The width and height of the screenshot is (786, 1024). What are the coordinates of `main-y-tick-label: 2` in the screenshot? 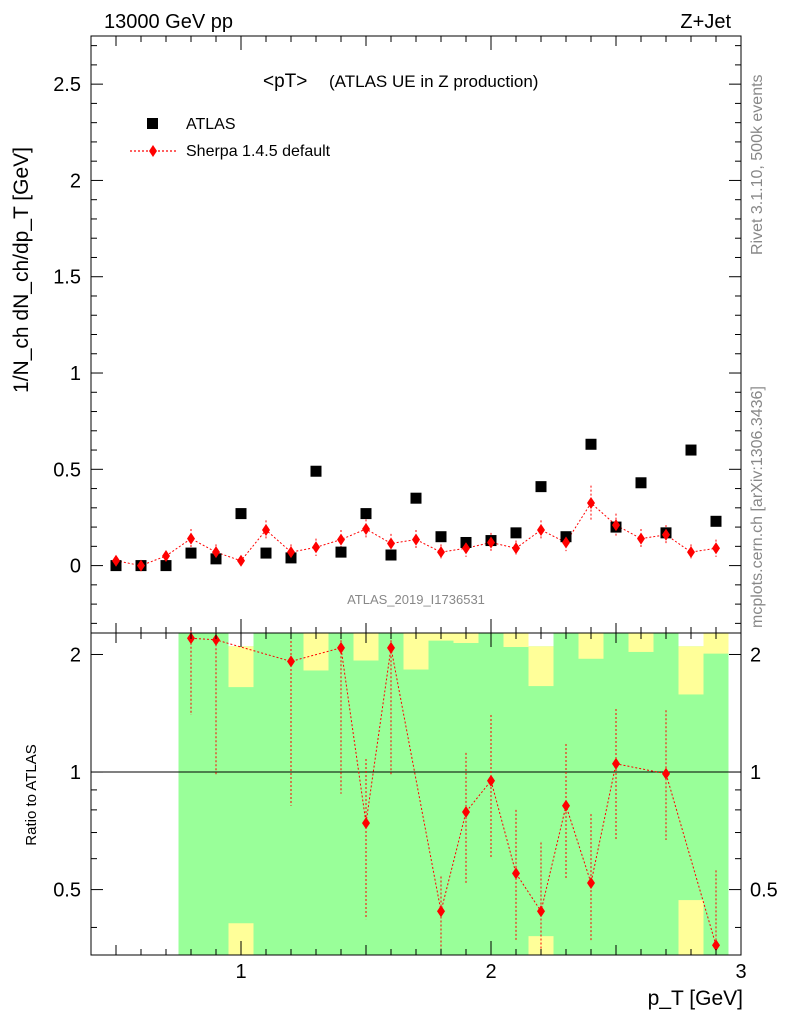 It's located at (75, 181).